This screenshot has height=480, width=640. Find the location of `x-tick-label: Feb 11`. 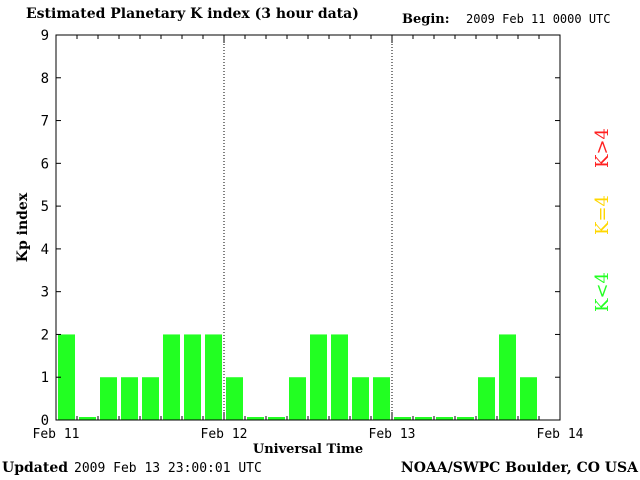

x-tick-label: Feb 11 is located at coordinates (56, 434).